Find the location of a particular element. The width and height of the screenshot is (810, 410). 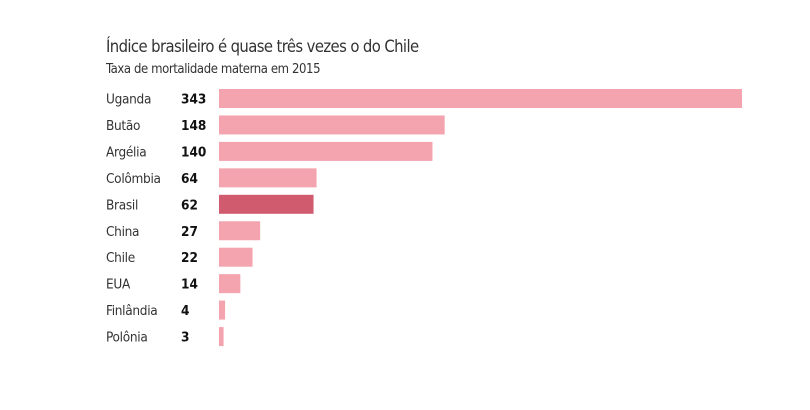

category-label: Argélia is located at coordinates (126, 152).